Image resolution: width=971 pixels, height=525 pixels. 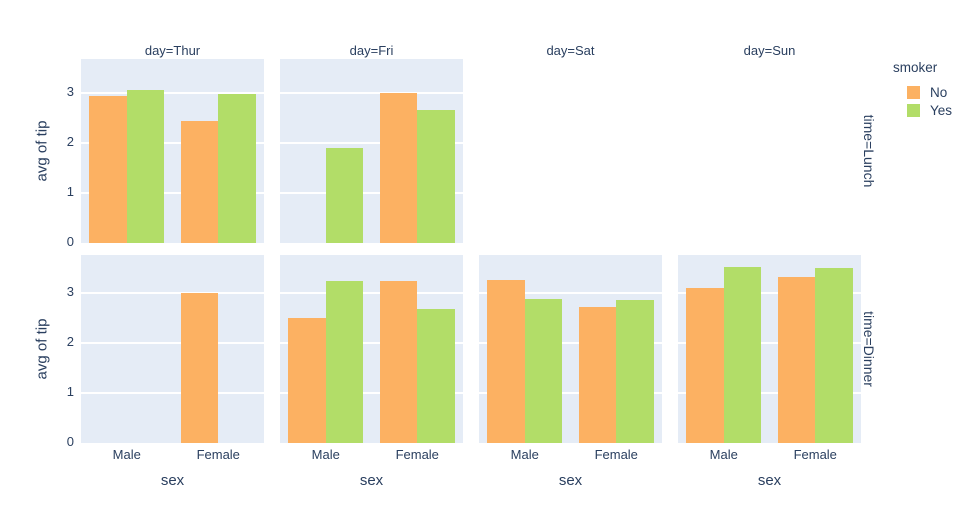 I want to click on facet-title: day=Thur, so click(x=172, y=50).